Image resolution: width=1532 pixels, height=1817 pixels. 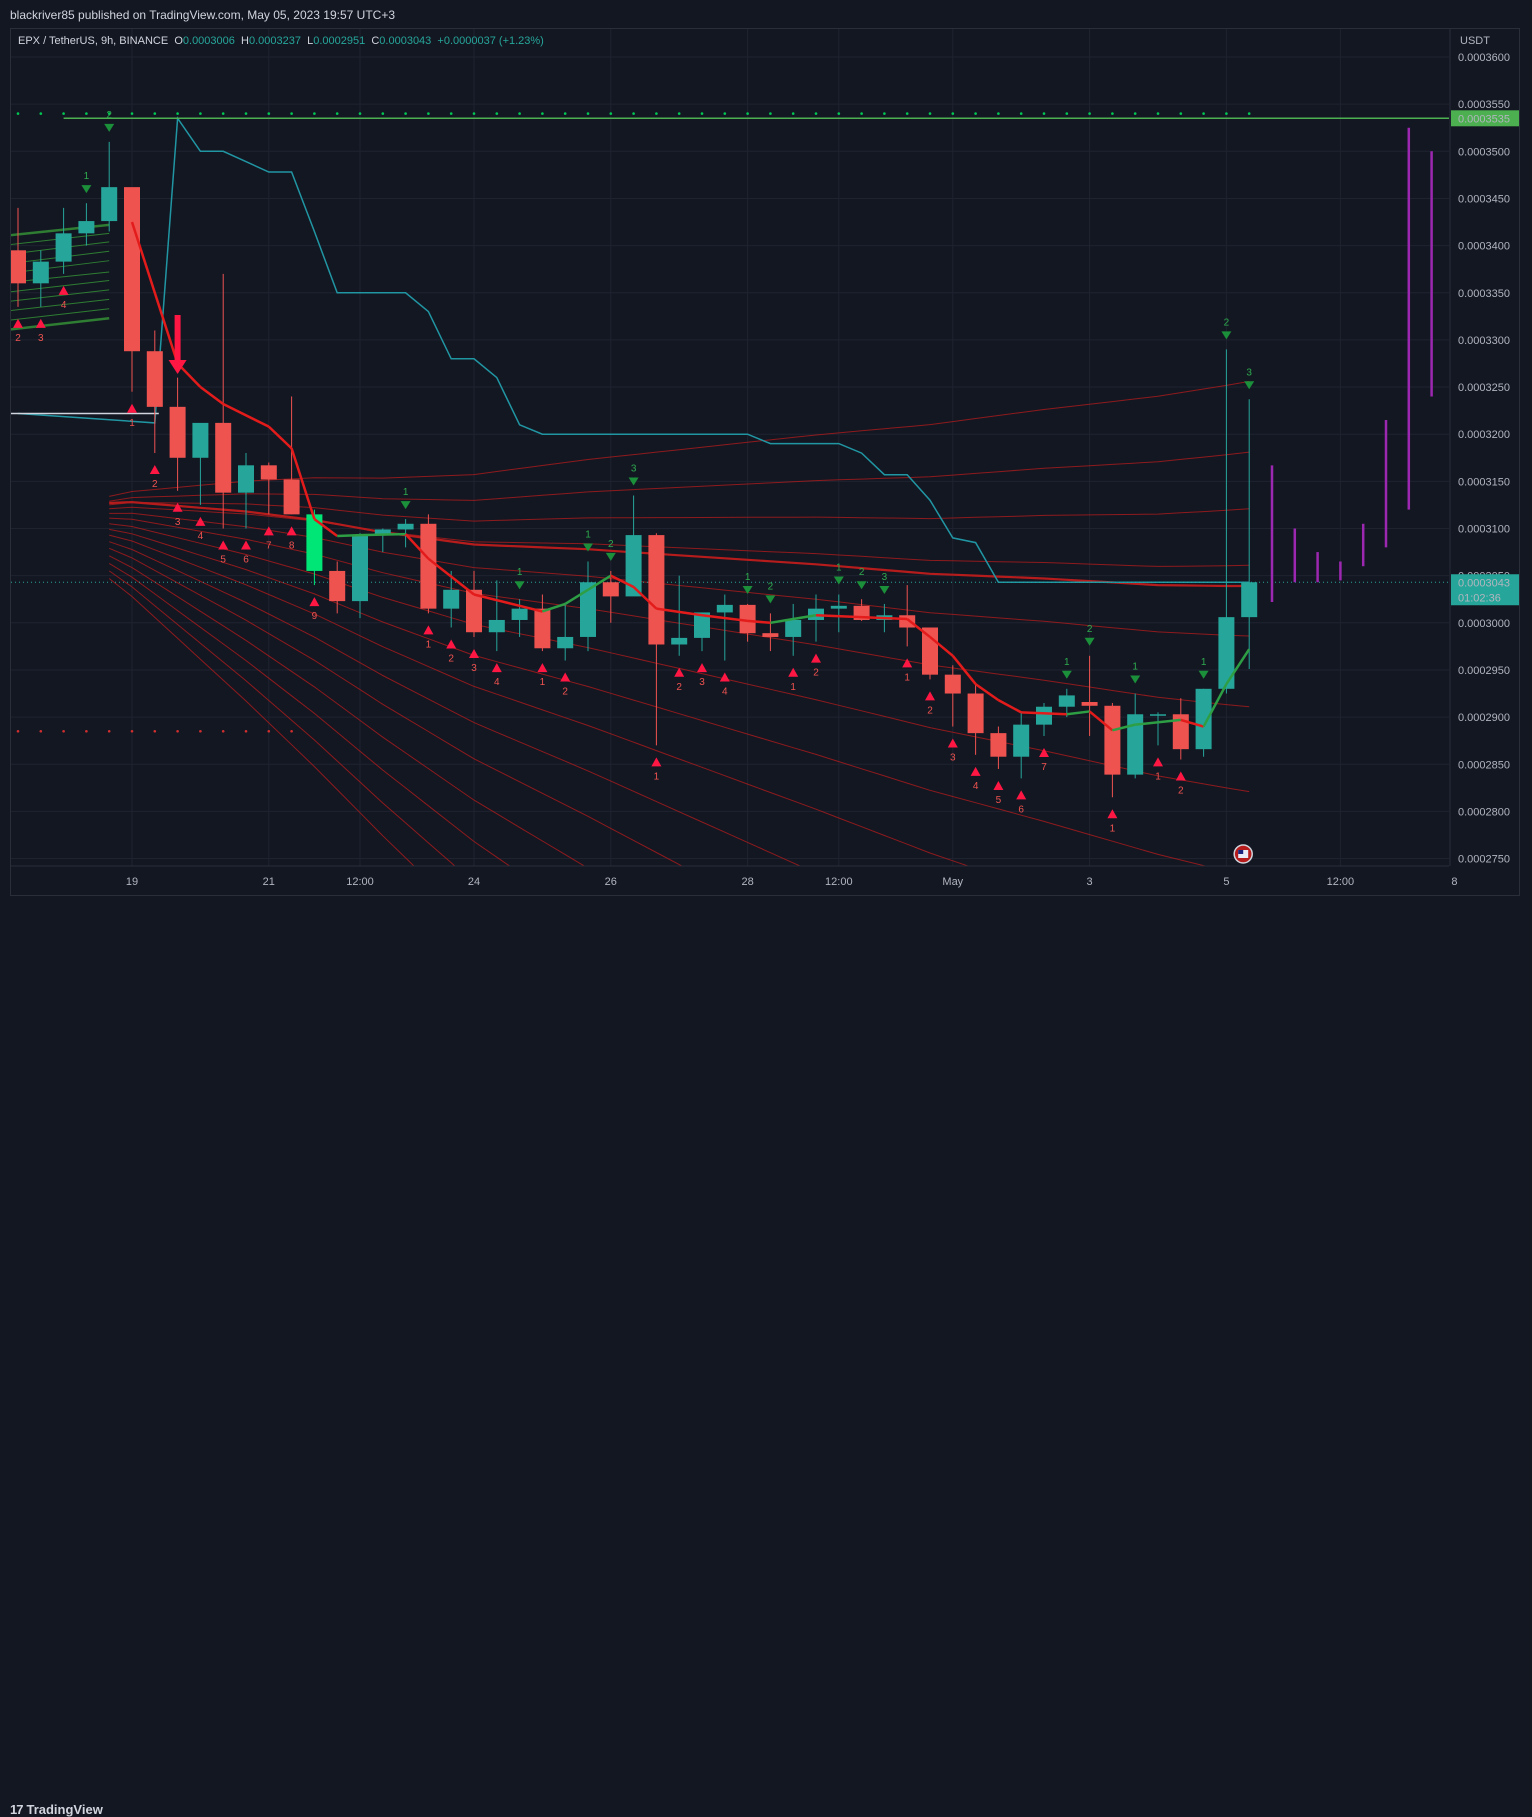 I want to click on price-tick-label: 0.0003500, so click(x=1484, y=152).